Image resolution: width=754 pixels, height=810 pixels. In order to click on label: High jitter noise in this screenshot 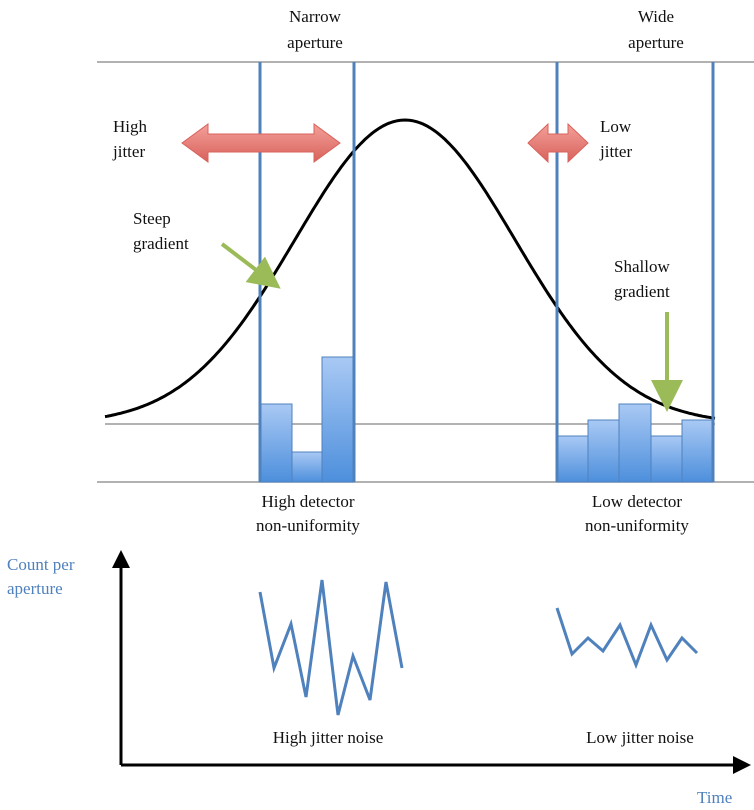, I will do `click(328, 737)`.